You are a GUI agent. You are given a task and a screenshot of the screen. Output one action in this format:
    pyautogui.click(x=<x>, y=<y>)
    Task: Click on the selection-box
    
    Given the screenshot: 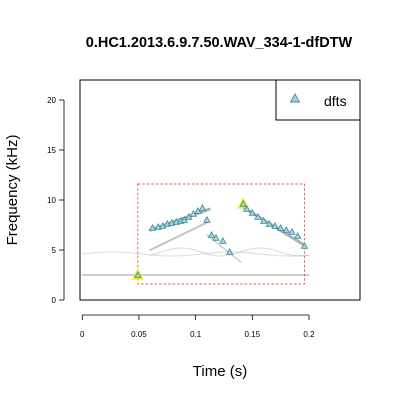 What is the action you would take?
    pyautogui.click(x=221, y=234)
    